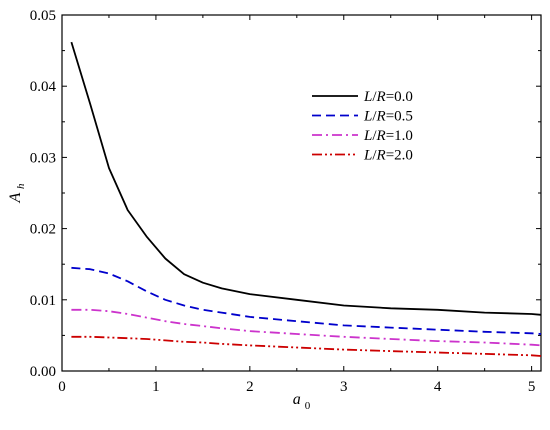 This screenshot has height=430, width=550. Describe the element at coordinates (43, 87) in the screenshot. I see `y-tick-label: 0.04` at that location.